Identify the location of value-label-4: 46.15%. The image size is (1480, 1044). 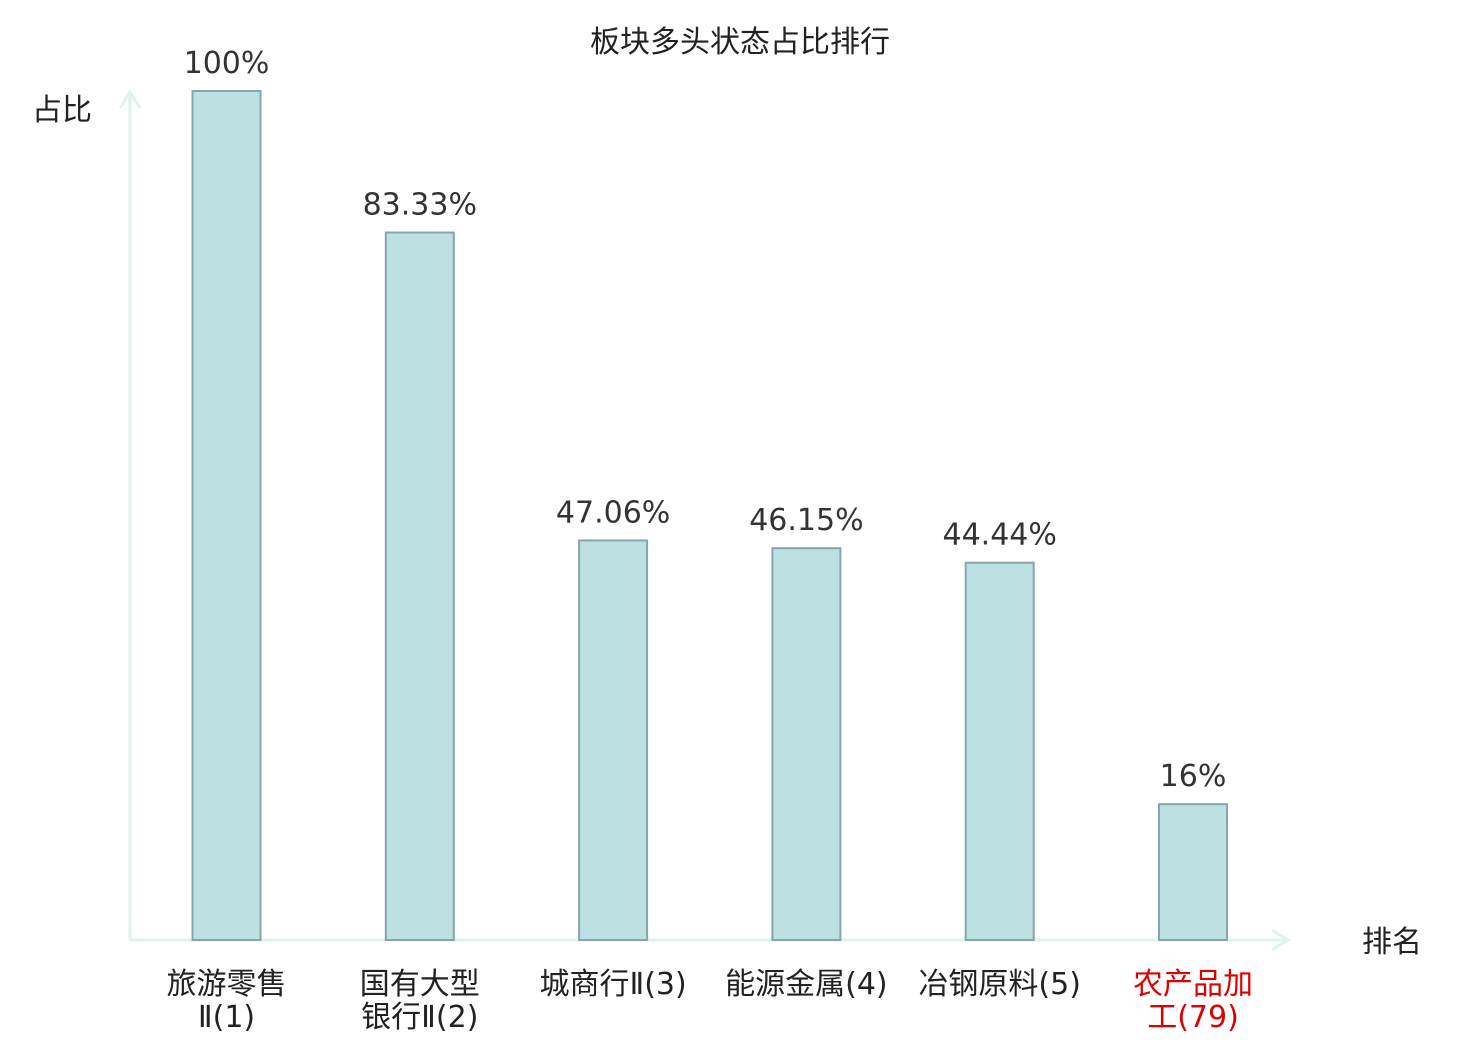
(806, 520).